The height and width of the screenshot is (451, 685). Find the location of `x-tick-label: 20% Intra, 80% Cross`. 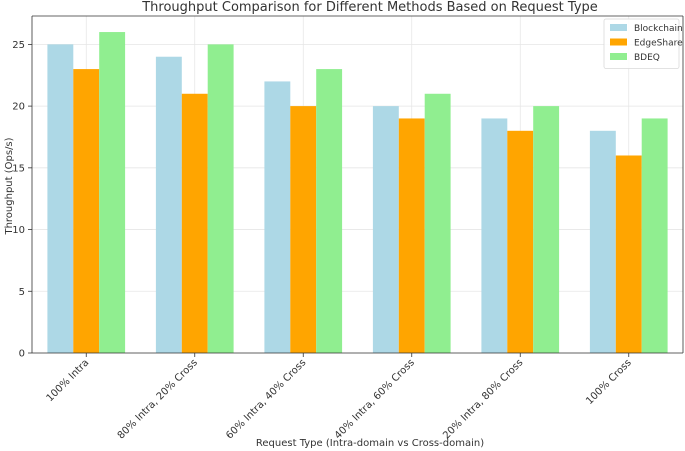

x-tick-label: 20% Intra, 80% Cross is located at coordinates (483, 399).